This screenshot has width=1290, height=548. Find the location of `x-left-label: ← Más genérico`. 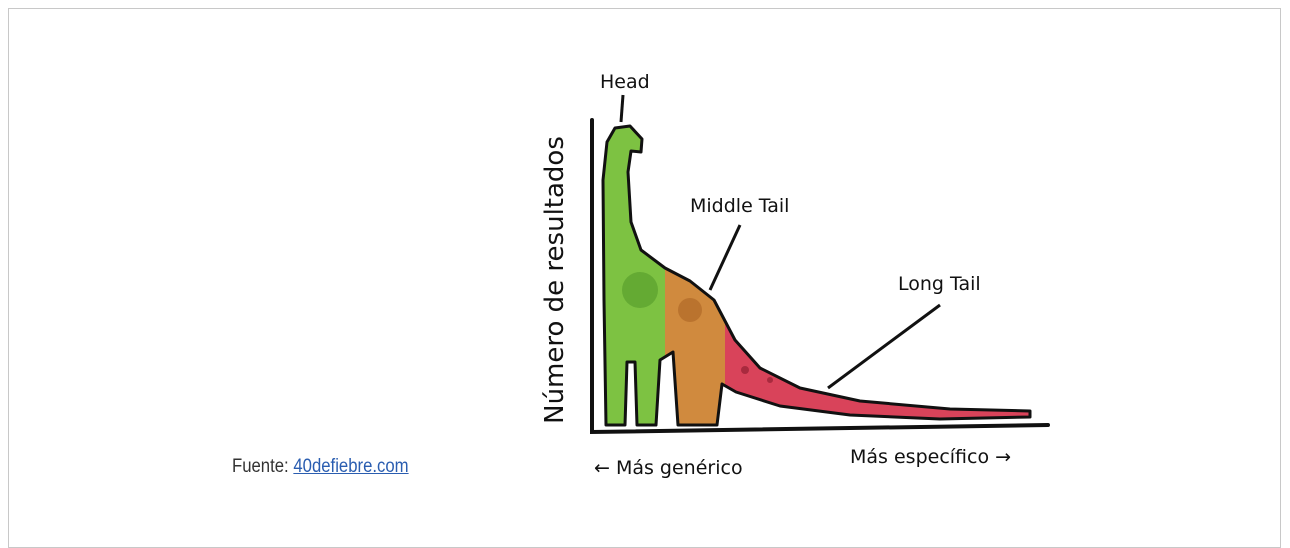

x-left-label: ← Más genérico is located at coordinates (668, 468).